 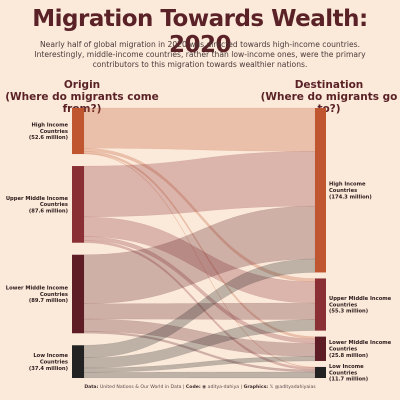 What do you see at coordinates (350, 191) in the screenshot?
I see `destination-node-label: High Income Countries (174.3 million)` at bounding box center [350, 191].